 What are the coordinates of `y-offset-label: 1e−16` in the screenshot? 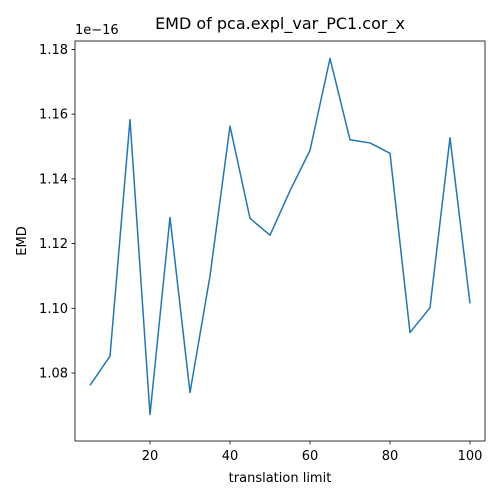 It's located at (97, 30).